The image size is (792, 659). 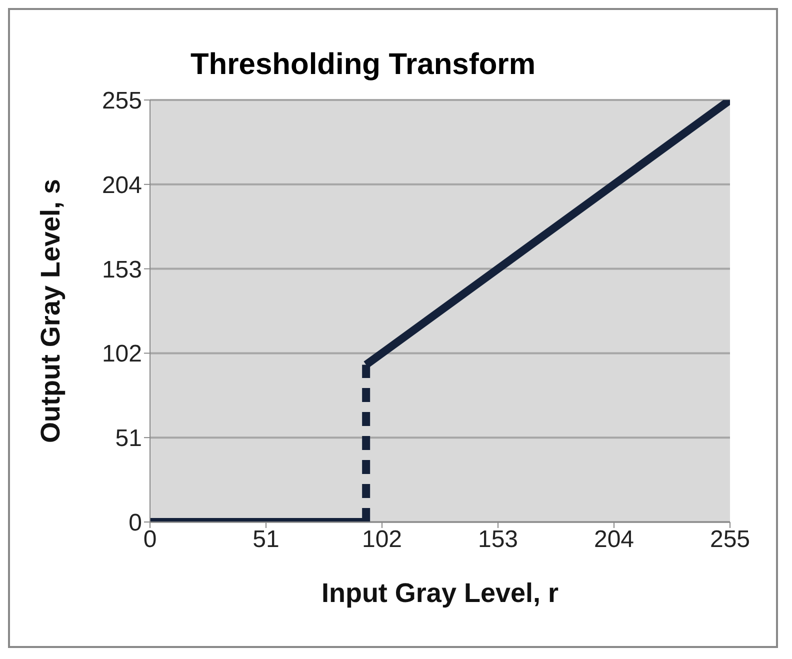 What do you see at coordinates (382, 540) in the screenshot?
I see `x-tick-label: 102` at bounding box center [382, 540].